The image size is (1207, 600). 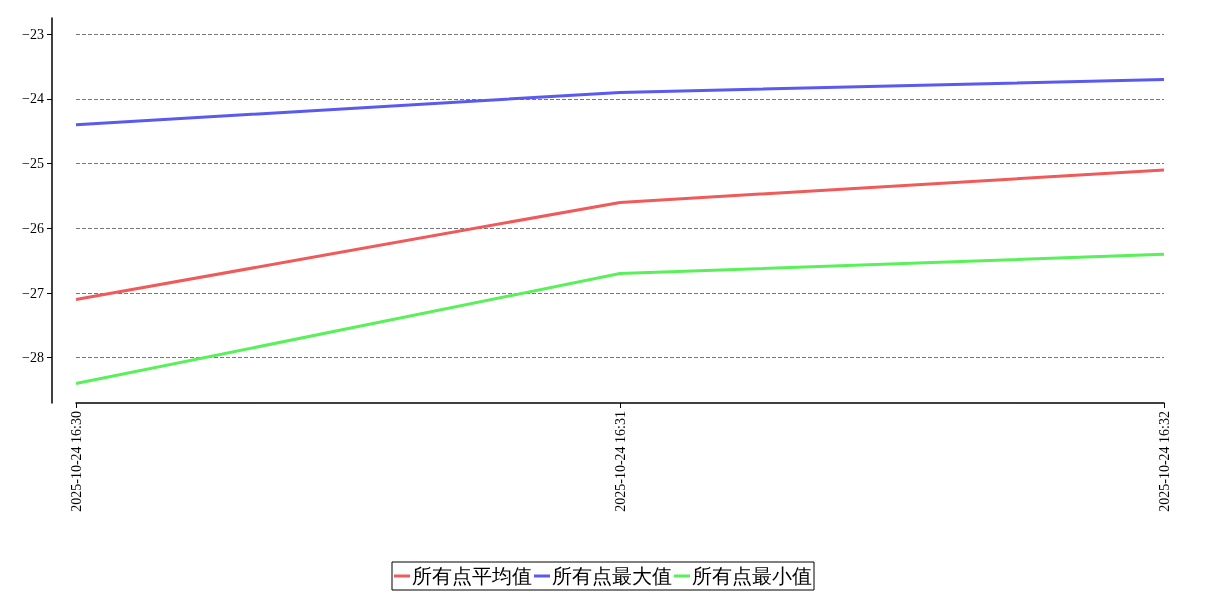 I want to click on y-tick-label: −23, so click(x=33, y=34).